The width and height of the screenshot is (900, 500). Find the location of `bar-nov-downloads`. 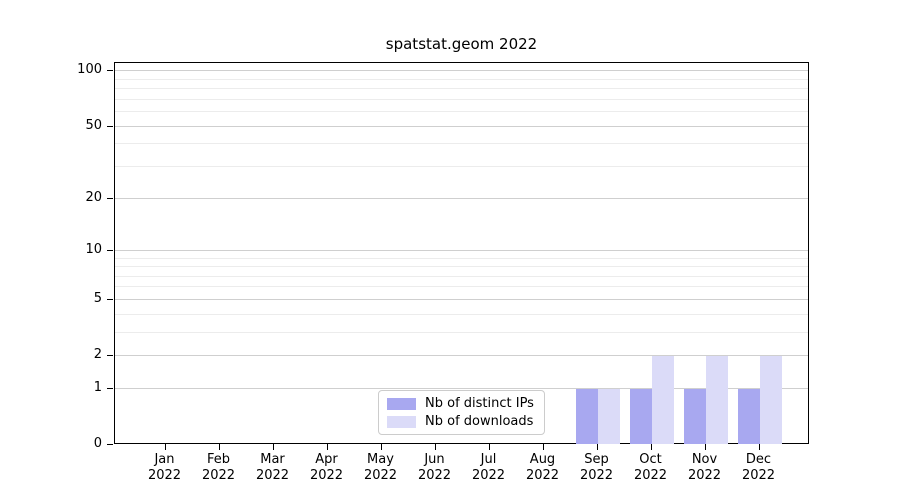

bar-nov-downloads is located at coordinates (716, 400).